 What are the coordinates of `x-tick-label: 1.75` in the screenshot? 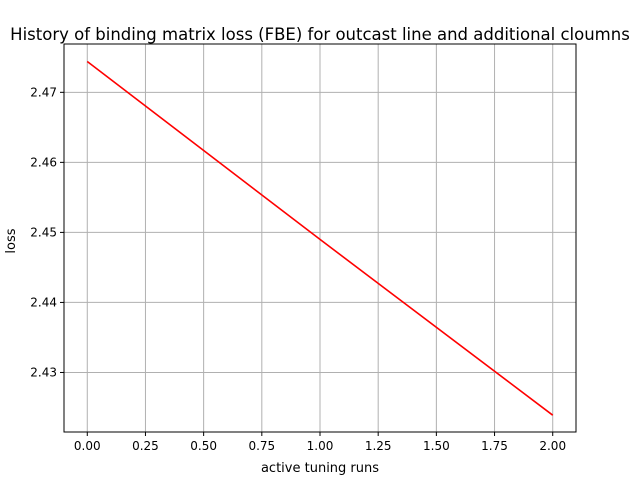 It's located at (494, 446).